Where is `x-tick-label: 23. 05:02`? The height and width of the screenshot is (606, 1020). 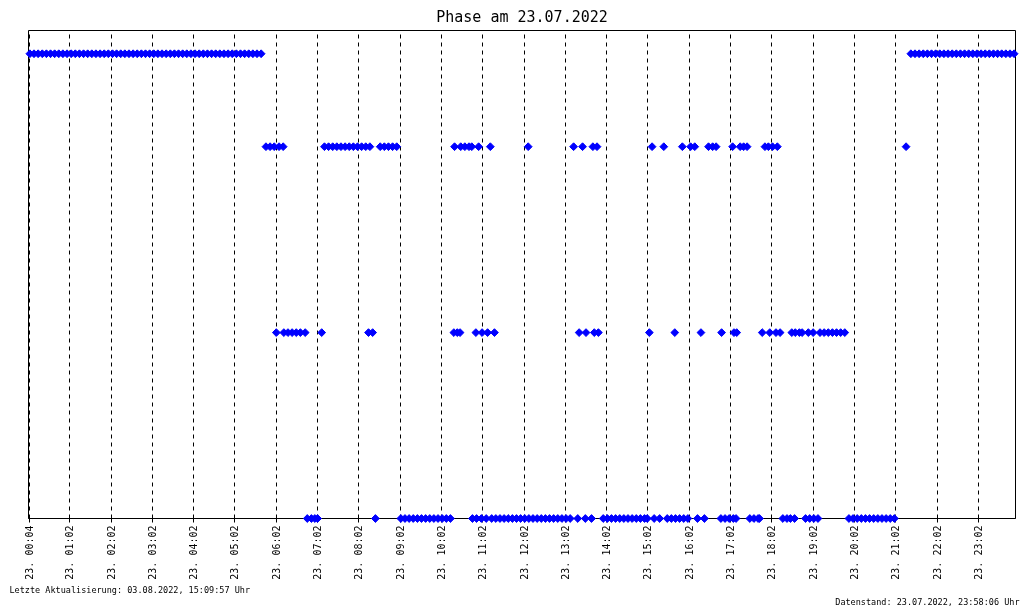
x-tick-label: 23. 05:02 is located at coordinates (235, 552).